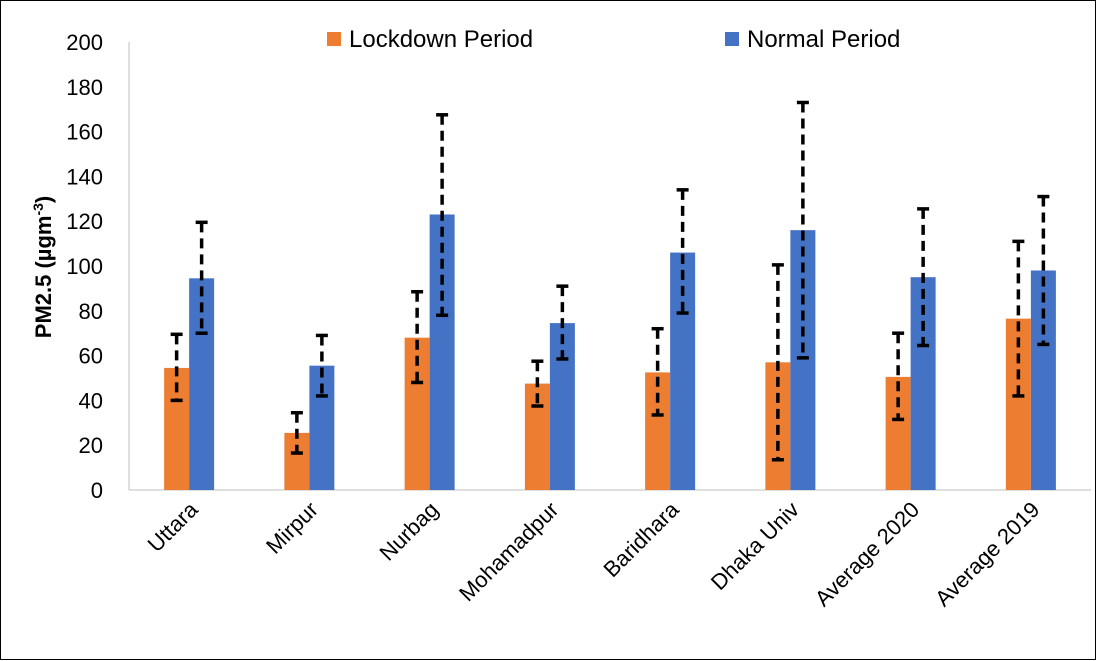 The height and width of the screenshot is (661, 1096). What do you see at coordinates (43, 277) in the screenshot?
I see `y-axis-title-main: PM2.5 (µgm` at bounding box center [43, 277].